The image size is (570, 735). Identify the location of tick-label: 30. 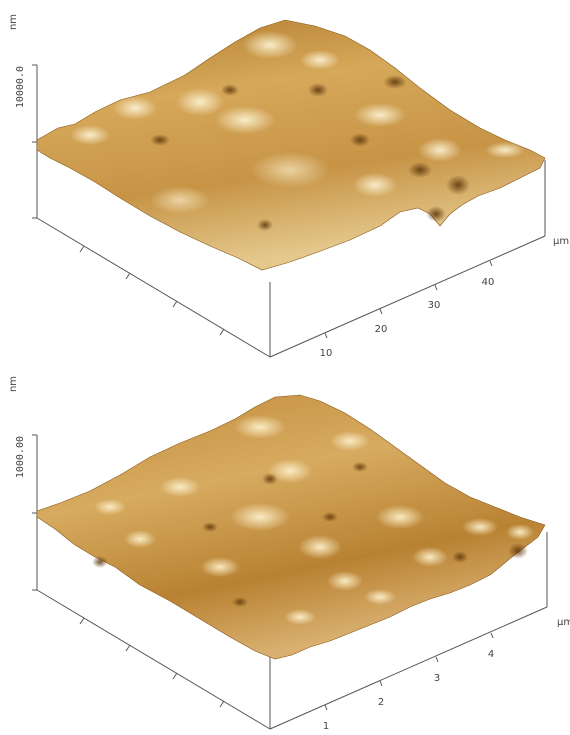
(434, 305).